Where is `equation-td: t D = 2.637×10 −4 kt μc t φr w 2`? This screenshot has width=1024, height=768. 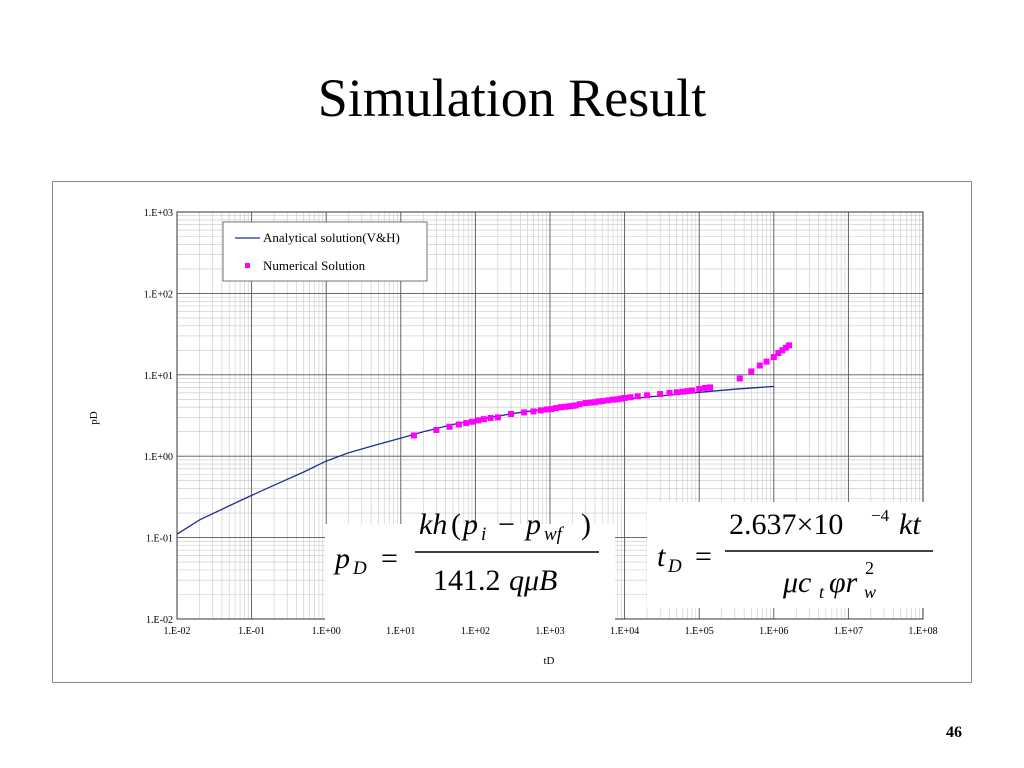
equation-td: t D = 2.637×10 −4 kt μc t φr w 2 is located at coordinates (792, 555).